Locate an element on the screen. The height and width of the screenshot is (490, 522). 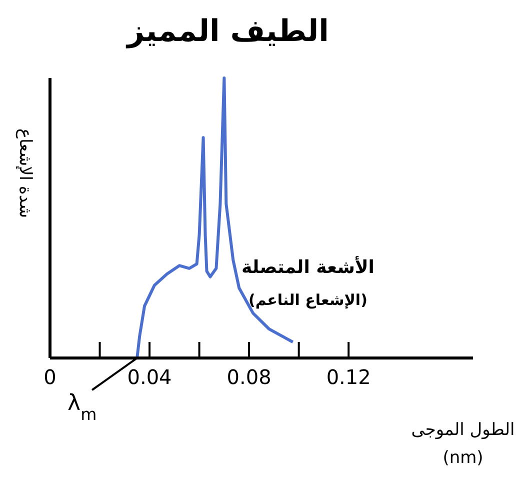
x-tick-label: 0.08 is located at coordinates (249, 377).